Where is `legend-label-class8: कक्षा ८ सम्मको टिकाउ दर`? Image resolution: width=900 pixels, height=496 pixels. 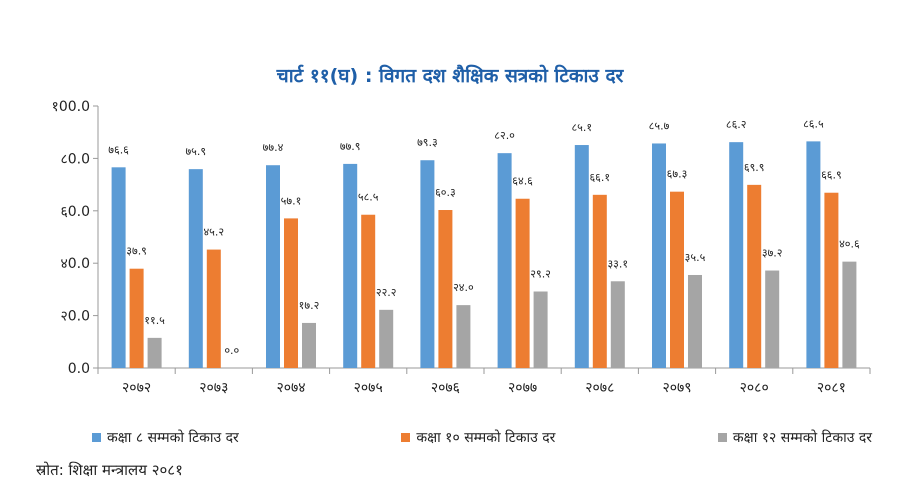 legend-label-class8: कक्षा ८ सम्मको टिकाउ दर is located at coordinates (173, 437).